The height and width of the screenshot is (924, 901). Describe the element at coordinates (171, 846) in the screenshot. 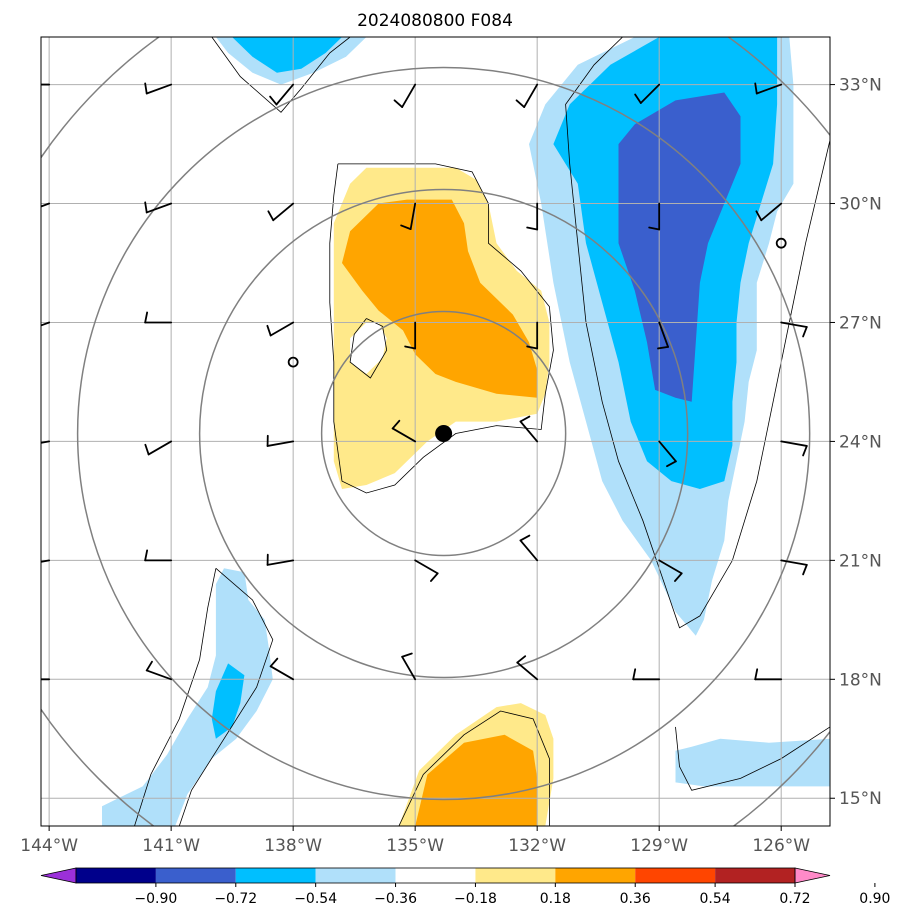

I see `x-tick-label-1: 141°W` at that location.